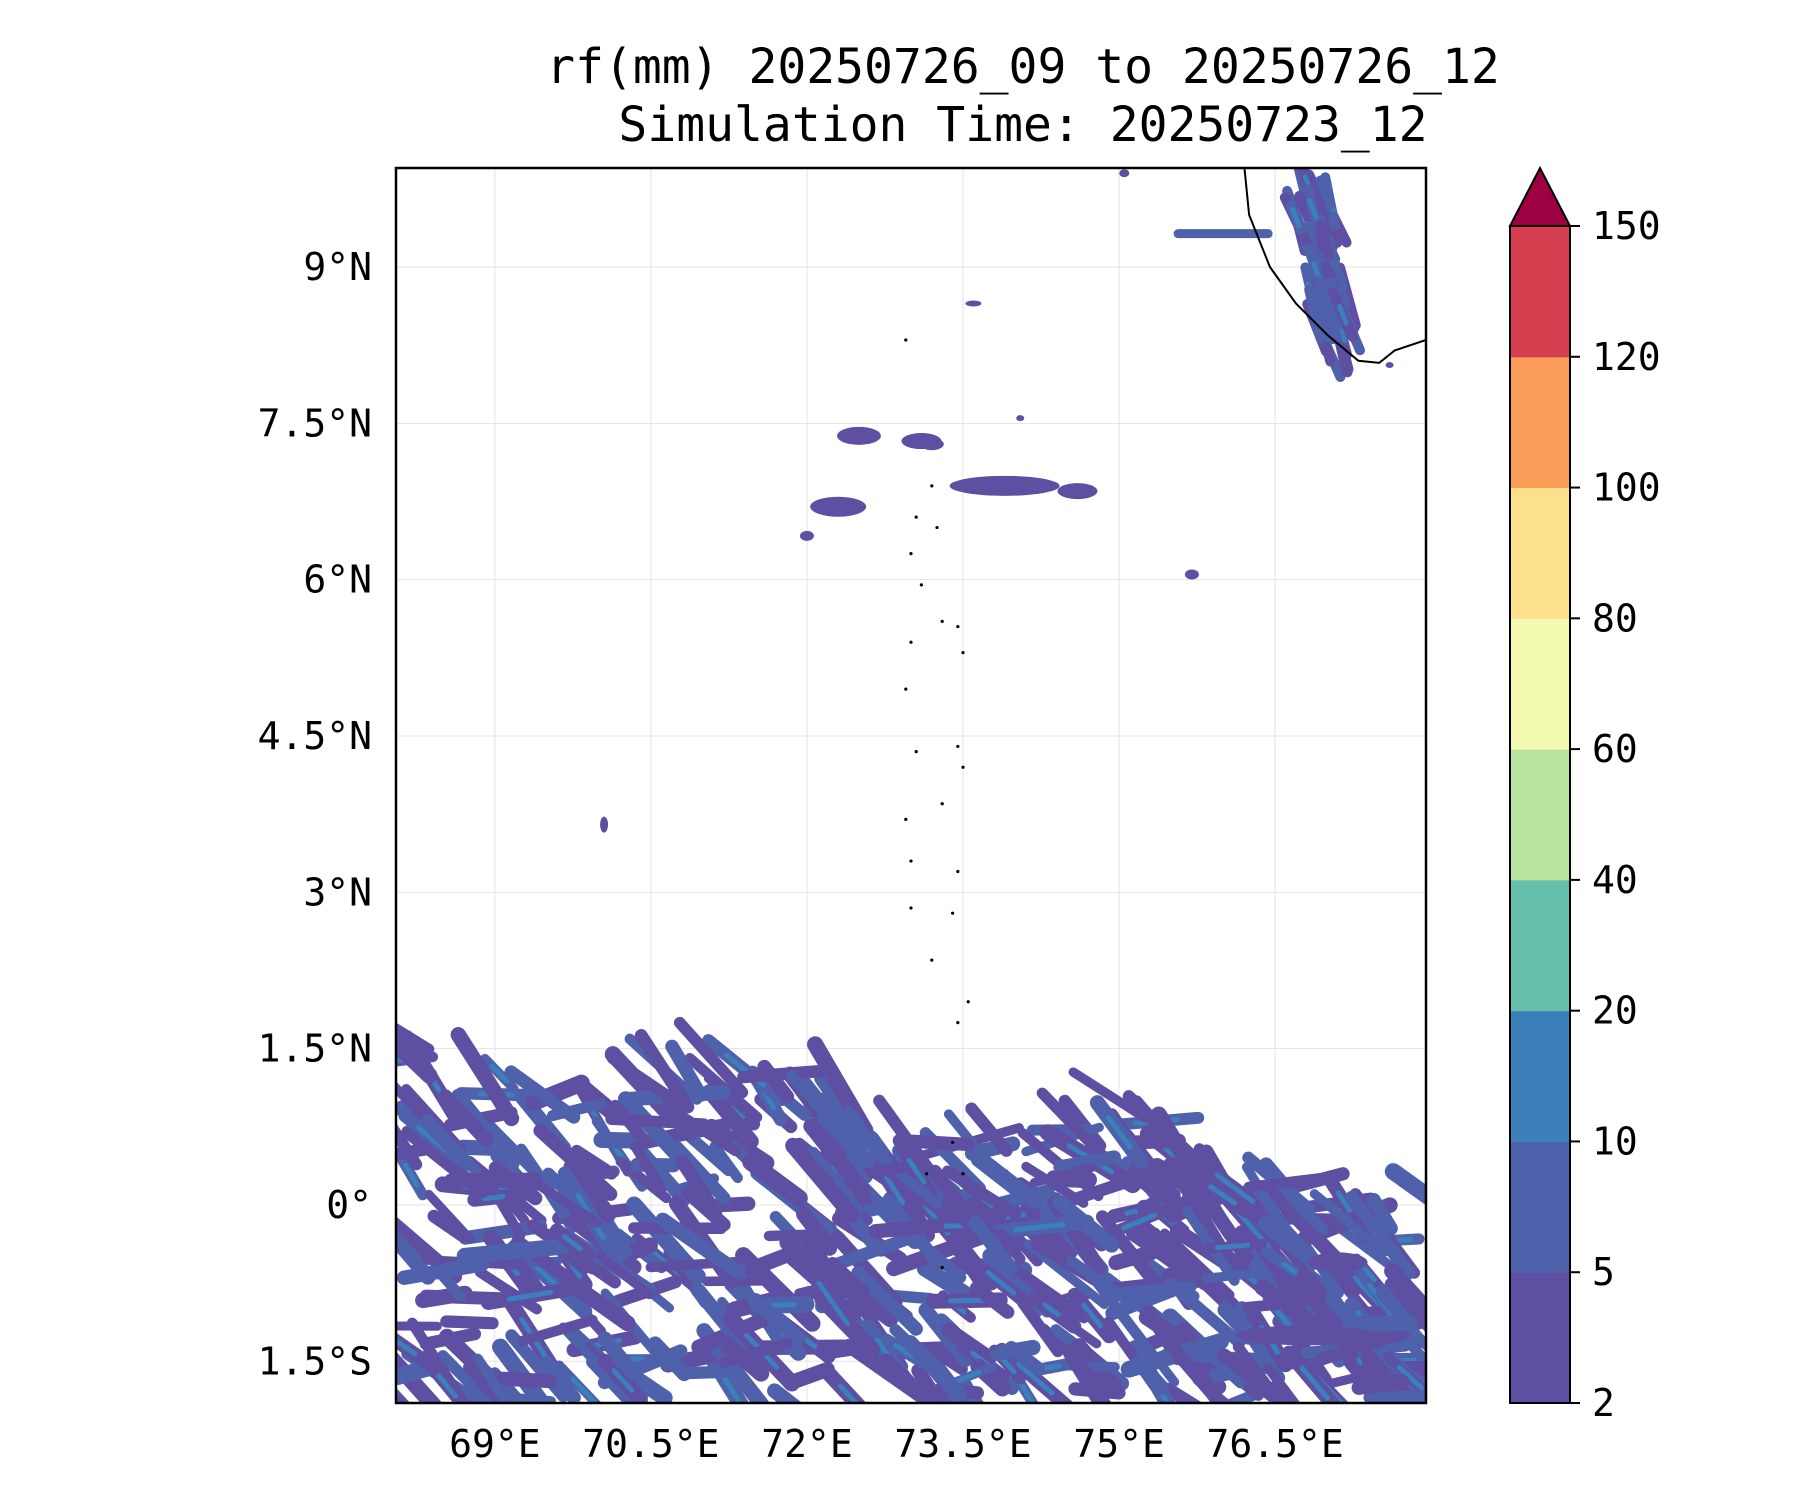 The image size is (1800, 1500). What do you see at coordinates (337, 267) in the screenshot?
I see `y-tick-label: 9°N` at bounding box center [337, 267].